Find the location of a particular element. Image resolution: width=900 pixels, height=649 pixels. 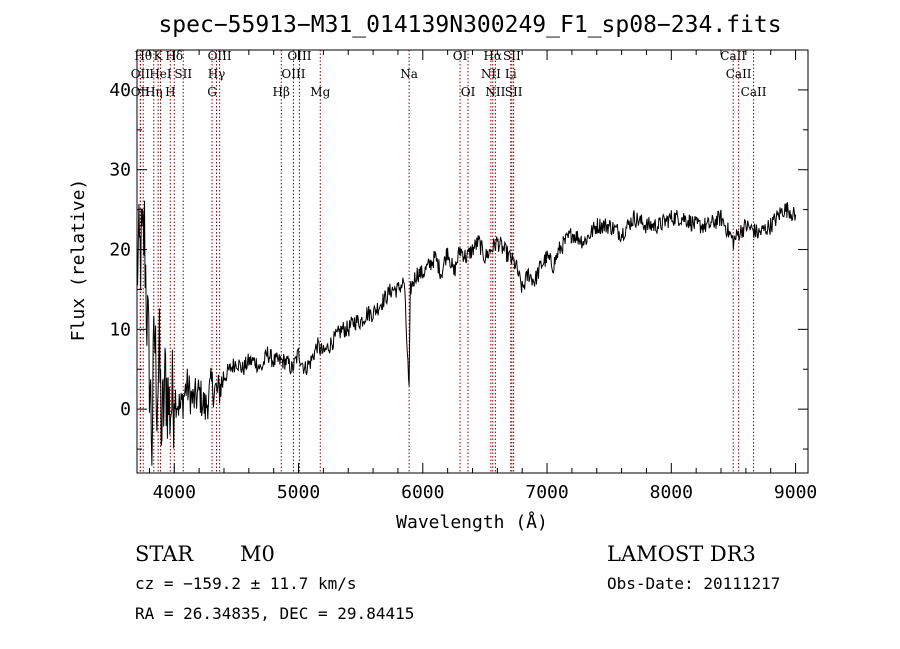

survey-label: LAMOST DR3 is located at coordinates (681, 554).